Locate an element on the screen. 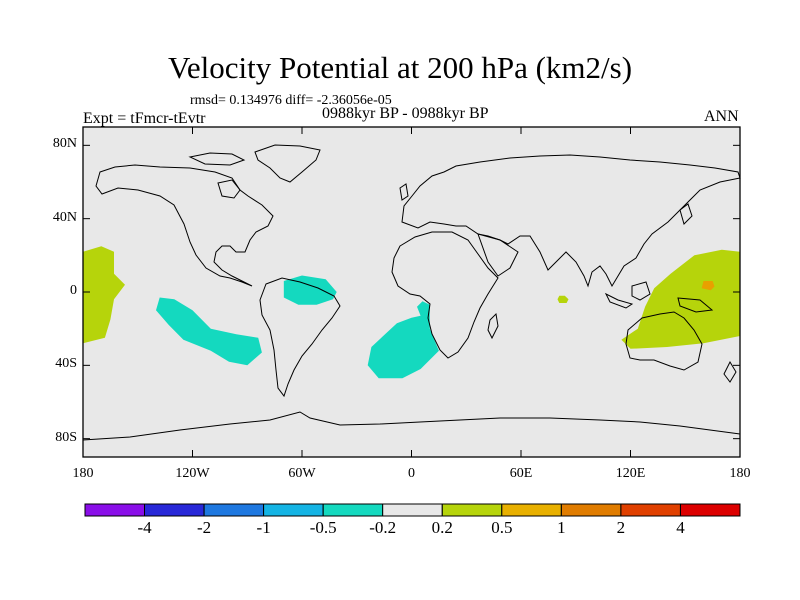 This screenshot has height=600, width=800. colorbar-label: -2 is located at coordinates (204, 527).